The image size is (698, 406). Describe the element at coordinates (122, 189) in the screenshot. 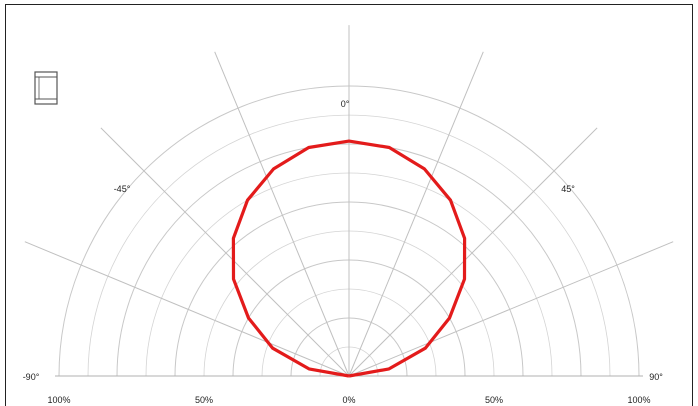

I see `angle-label: -45°` at that location.